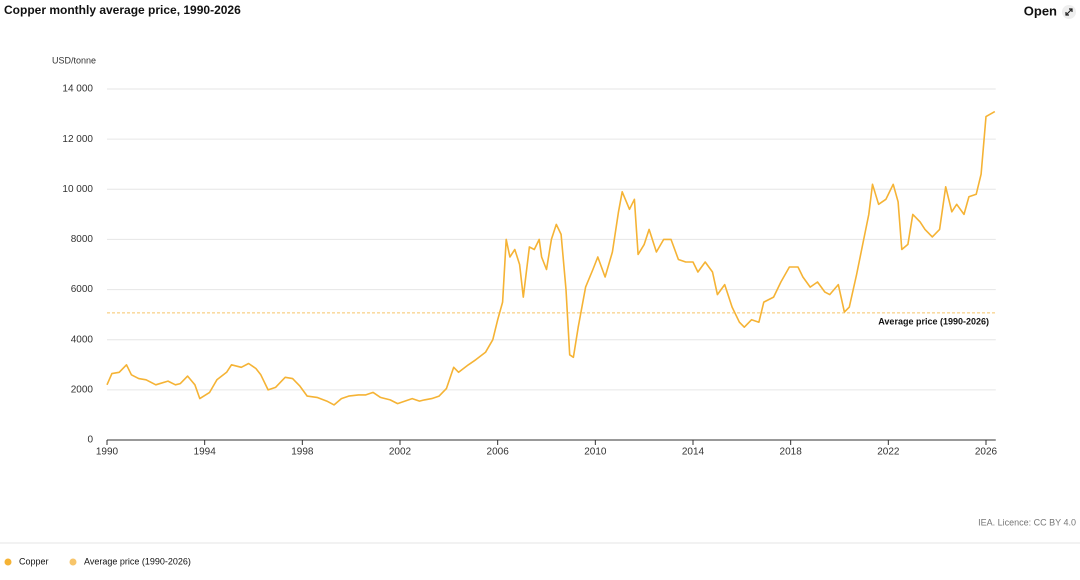 The image size is (1080, 580). I want to click on x-tick-label: 2014, so click(693, 452).